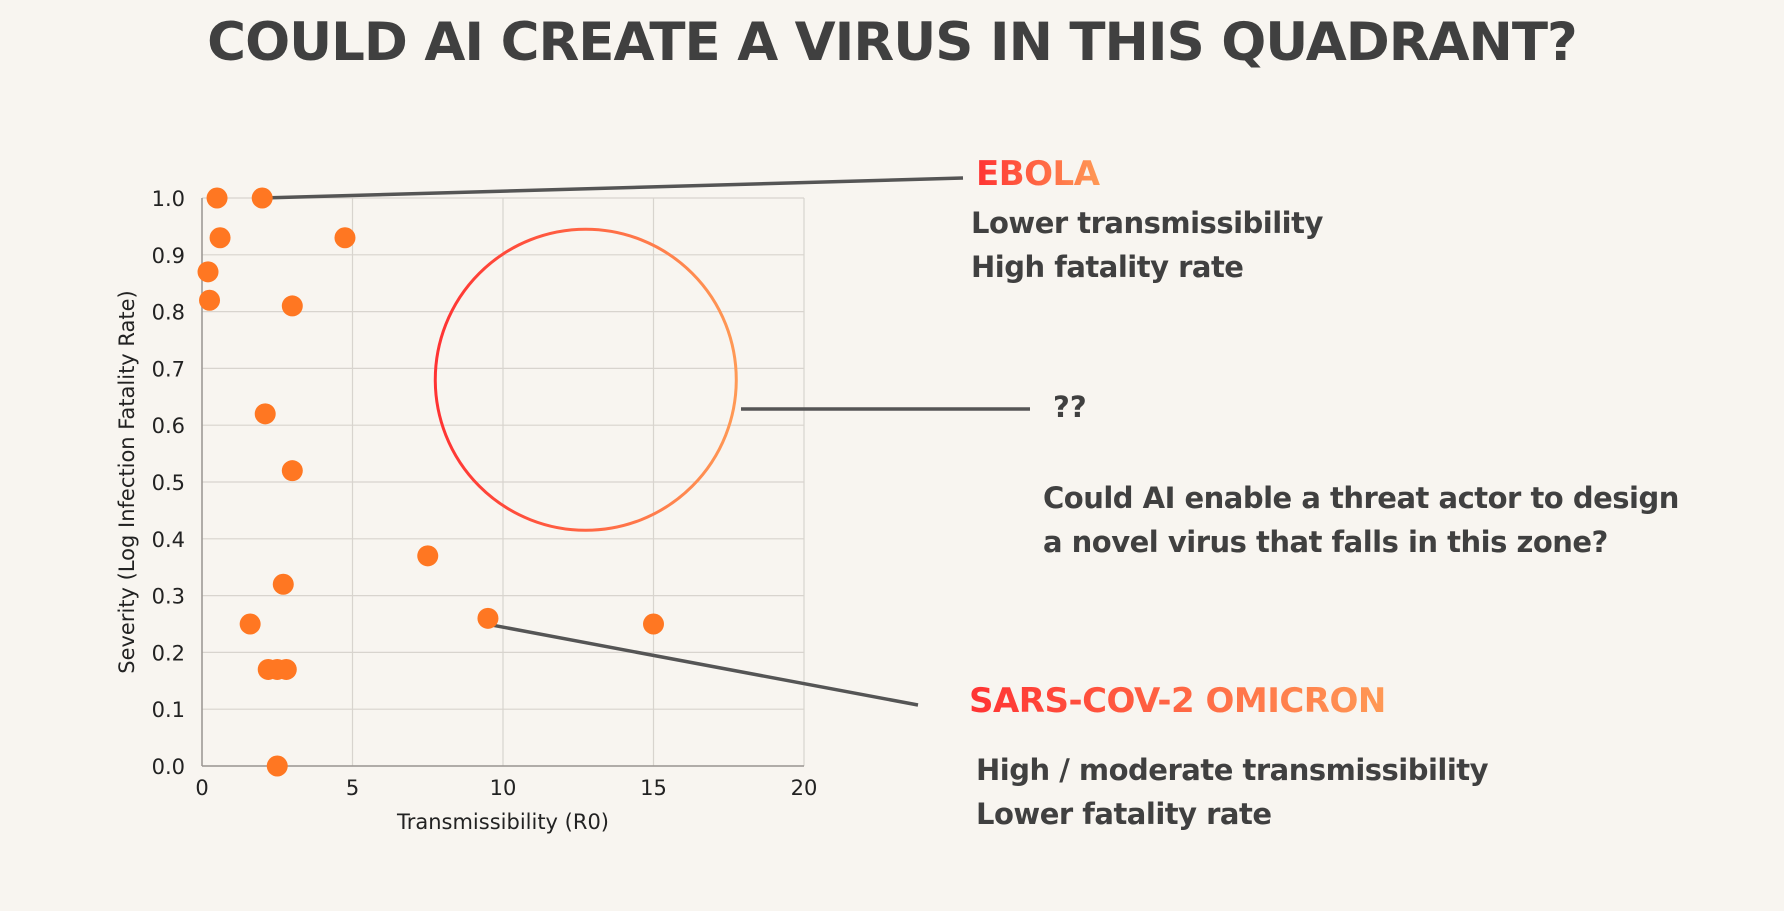  I want to click on y-tick-label: 0.8, so click(168, 313).